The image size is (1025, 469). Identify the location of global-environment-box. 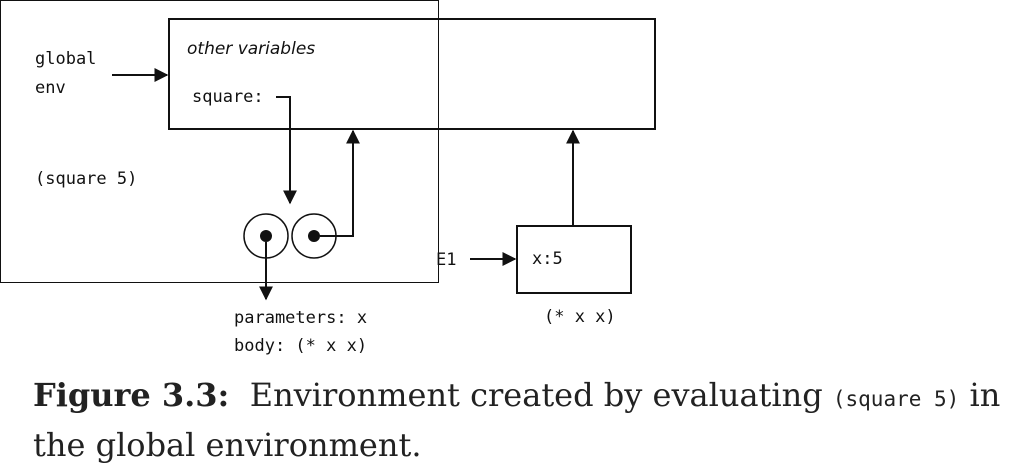
(412, 74).